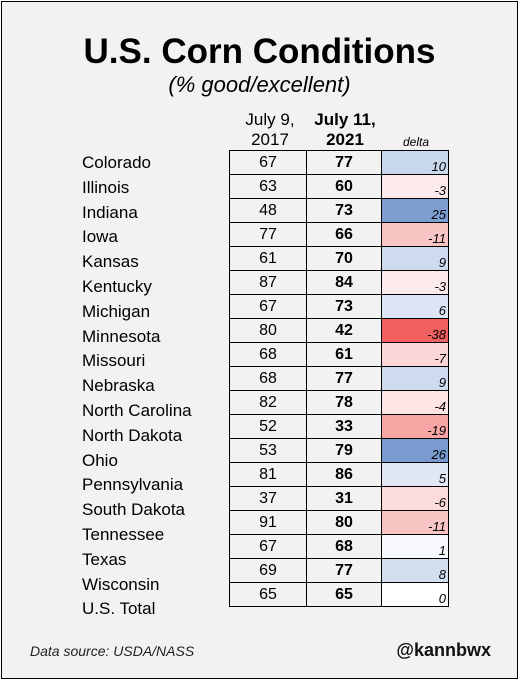 Image resolution: width=519 pixels, height=680 pixels. I want to click on table-row: 65 65 0, so click(339, 594).